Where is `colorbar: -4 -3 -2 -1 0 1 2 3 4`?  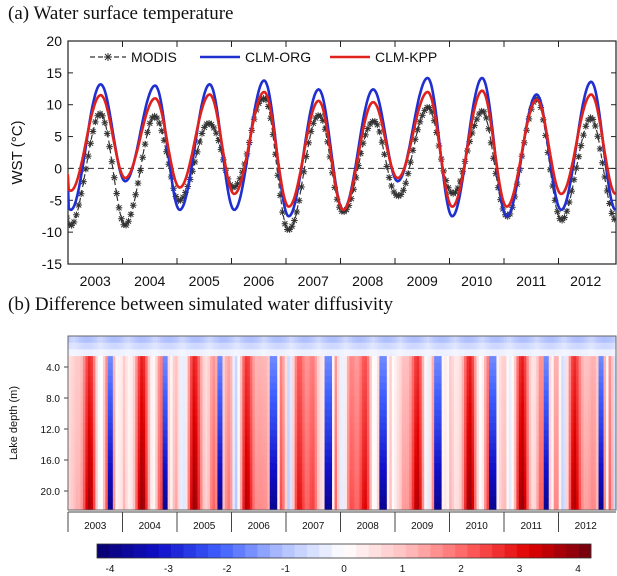 colorbar: -4 -3 -2 -1 0 1 2 3 4 is located at coordinates (344, 559).